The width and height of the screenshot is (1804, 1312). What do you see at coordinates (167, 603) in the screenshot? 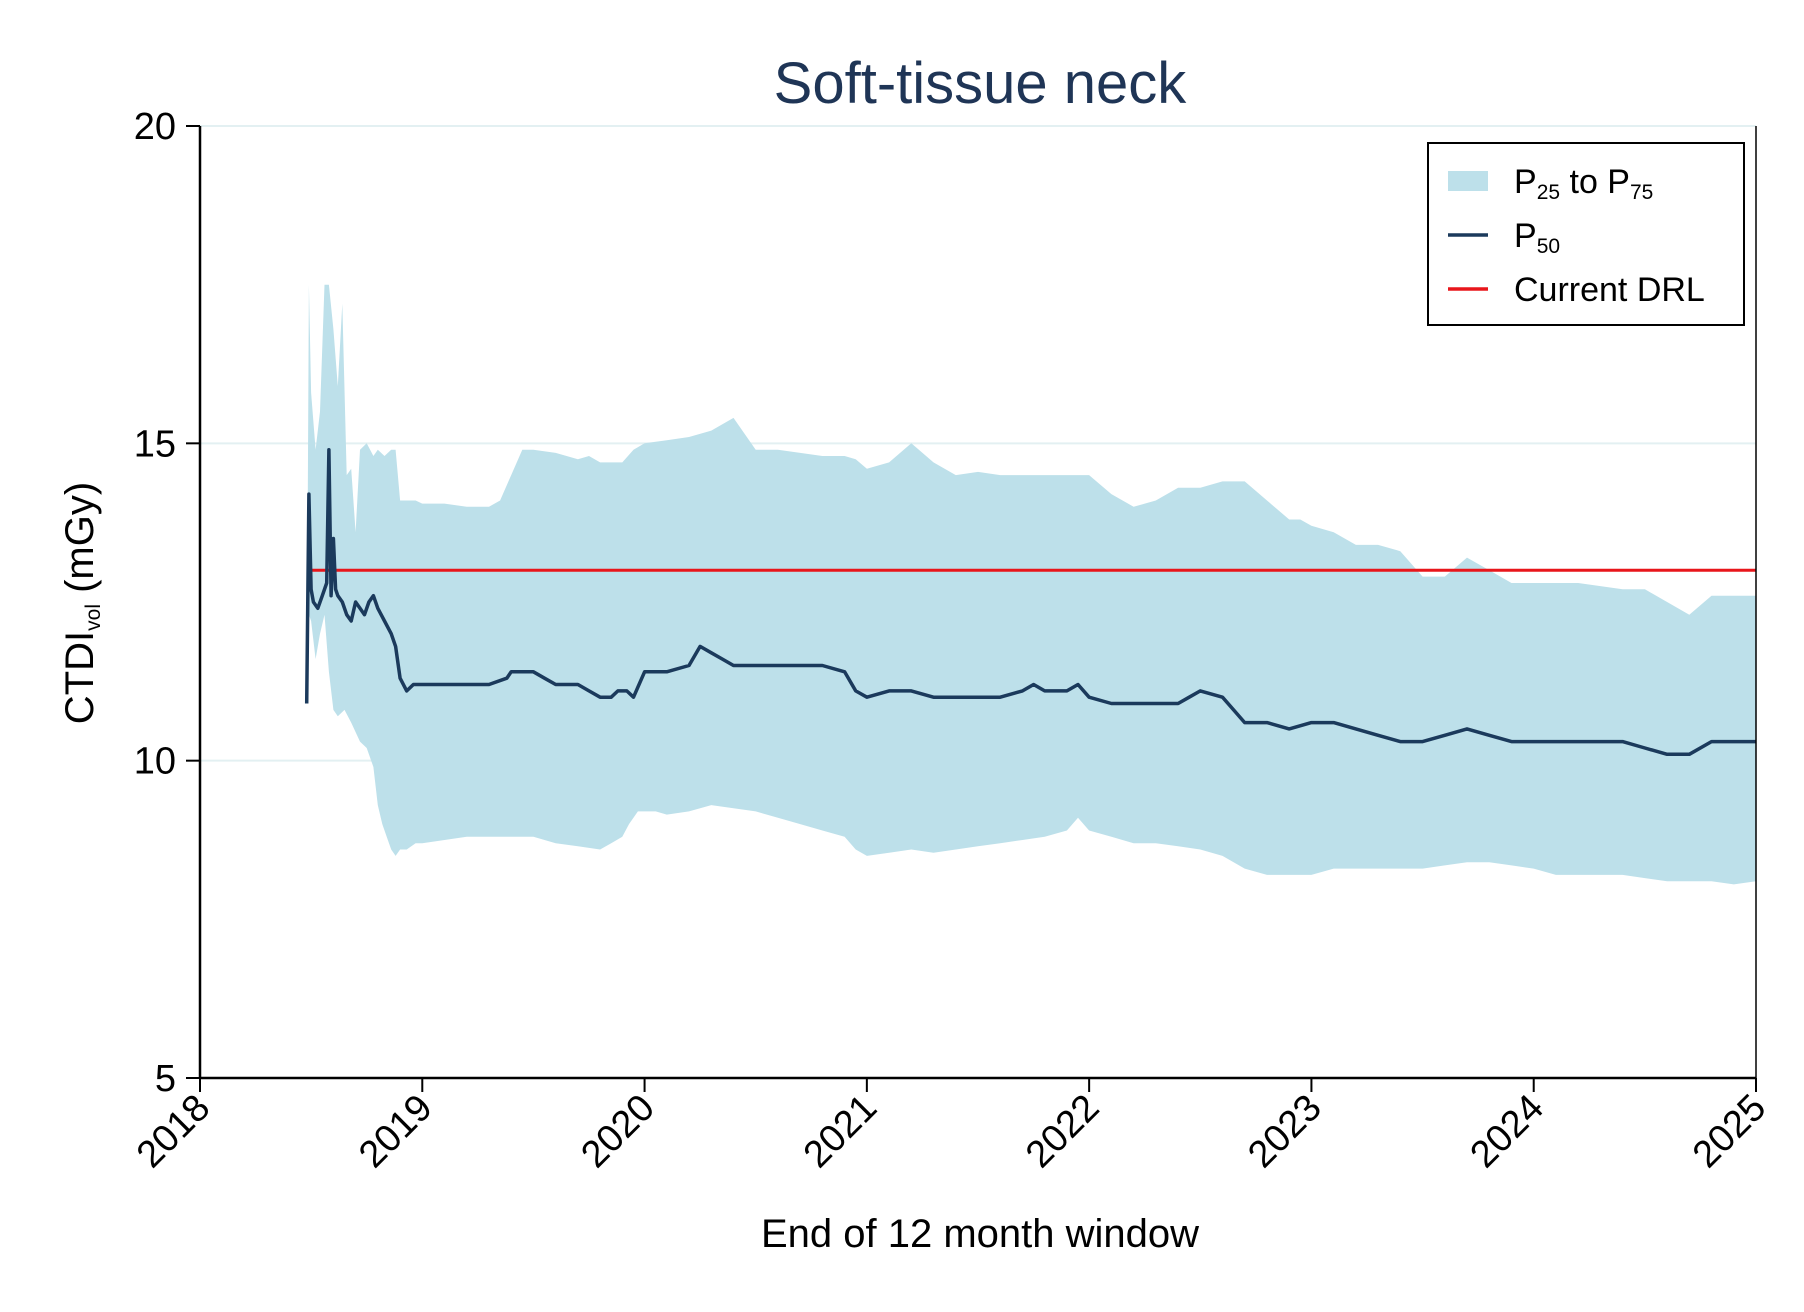
I see `y-axis-ticks: 5 10 15 20` at bounding box center [167, 603].